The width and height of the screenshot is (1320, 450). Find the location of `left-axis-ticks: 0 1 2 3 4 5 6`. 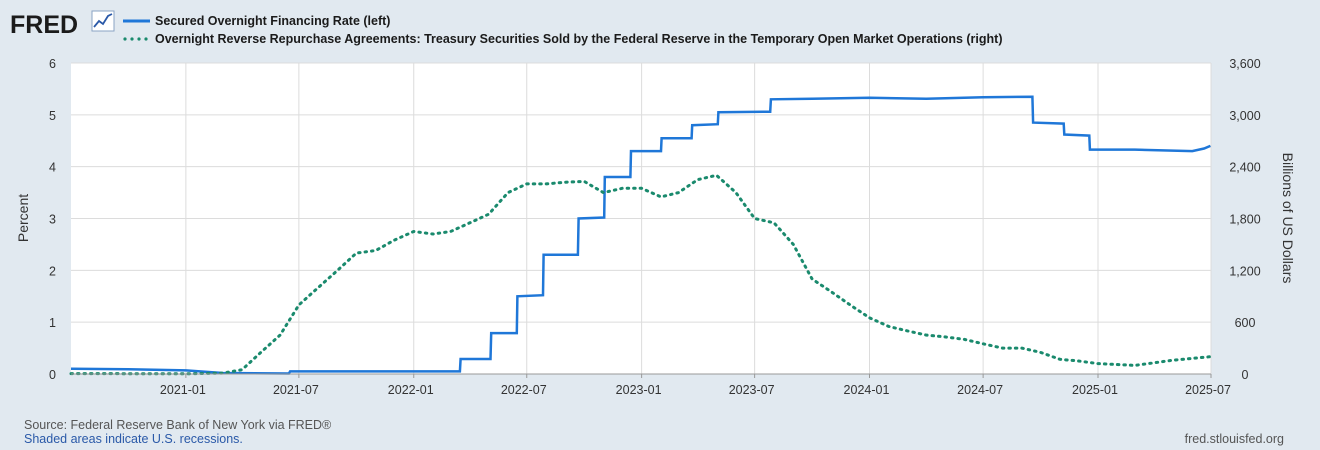

left-axis-ticks: 0 1 2 3 4 5 6 is located at coordinates (52, 219).